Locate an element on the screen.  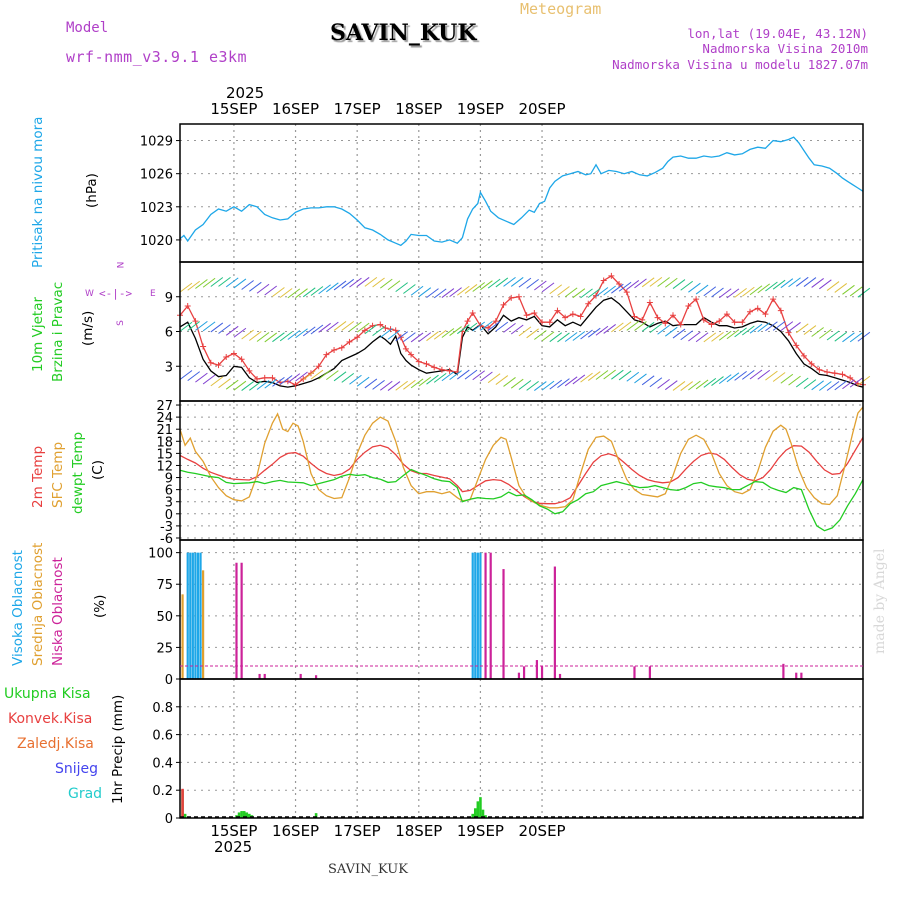
lonlat: lon,lat (19.04E, 43.12N) is located at coordinates (777, 33).